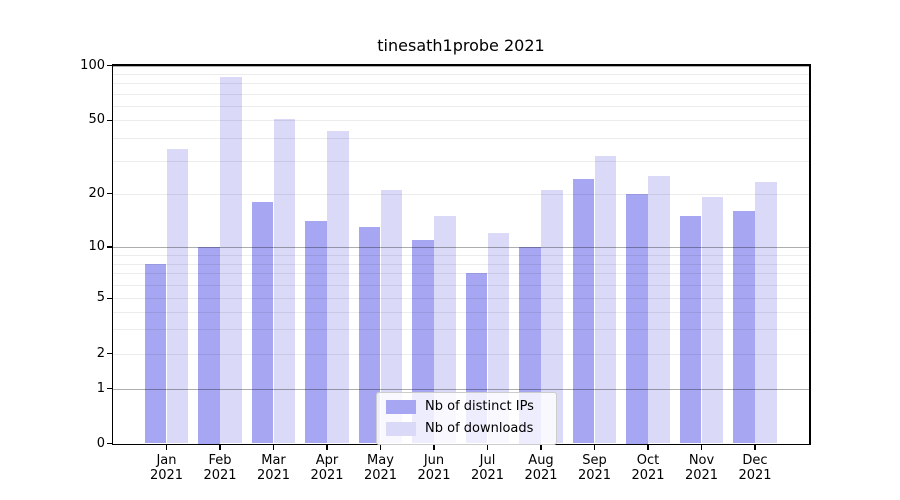  What do you see at coordinates (100, 443) in the screenshot?
I see `y-tick-label-0: 0` at bounding box center [100, 443].